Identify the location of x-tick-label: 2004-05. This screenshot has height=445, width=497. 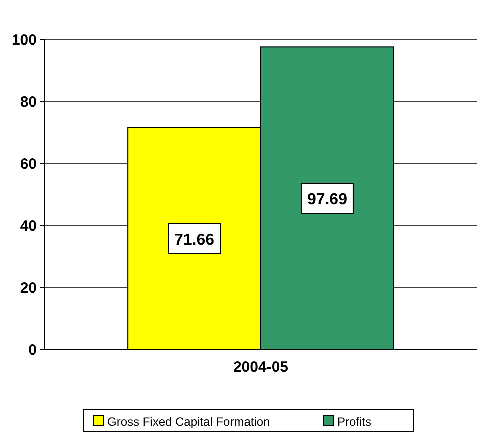
(261, 367).